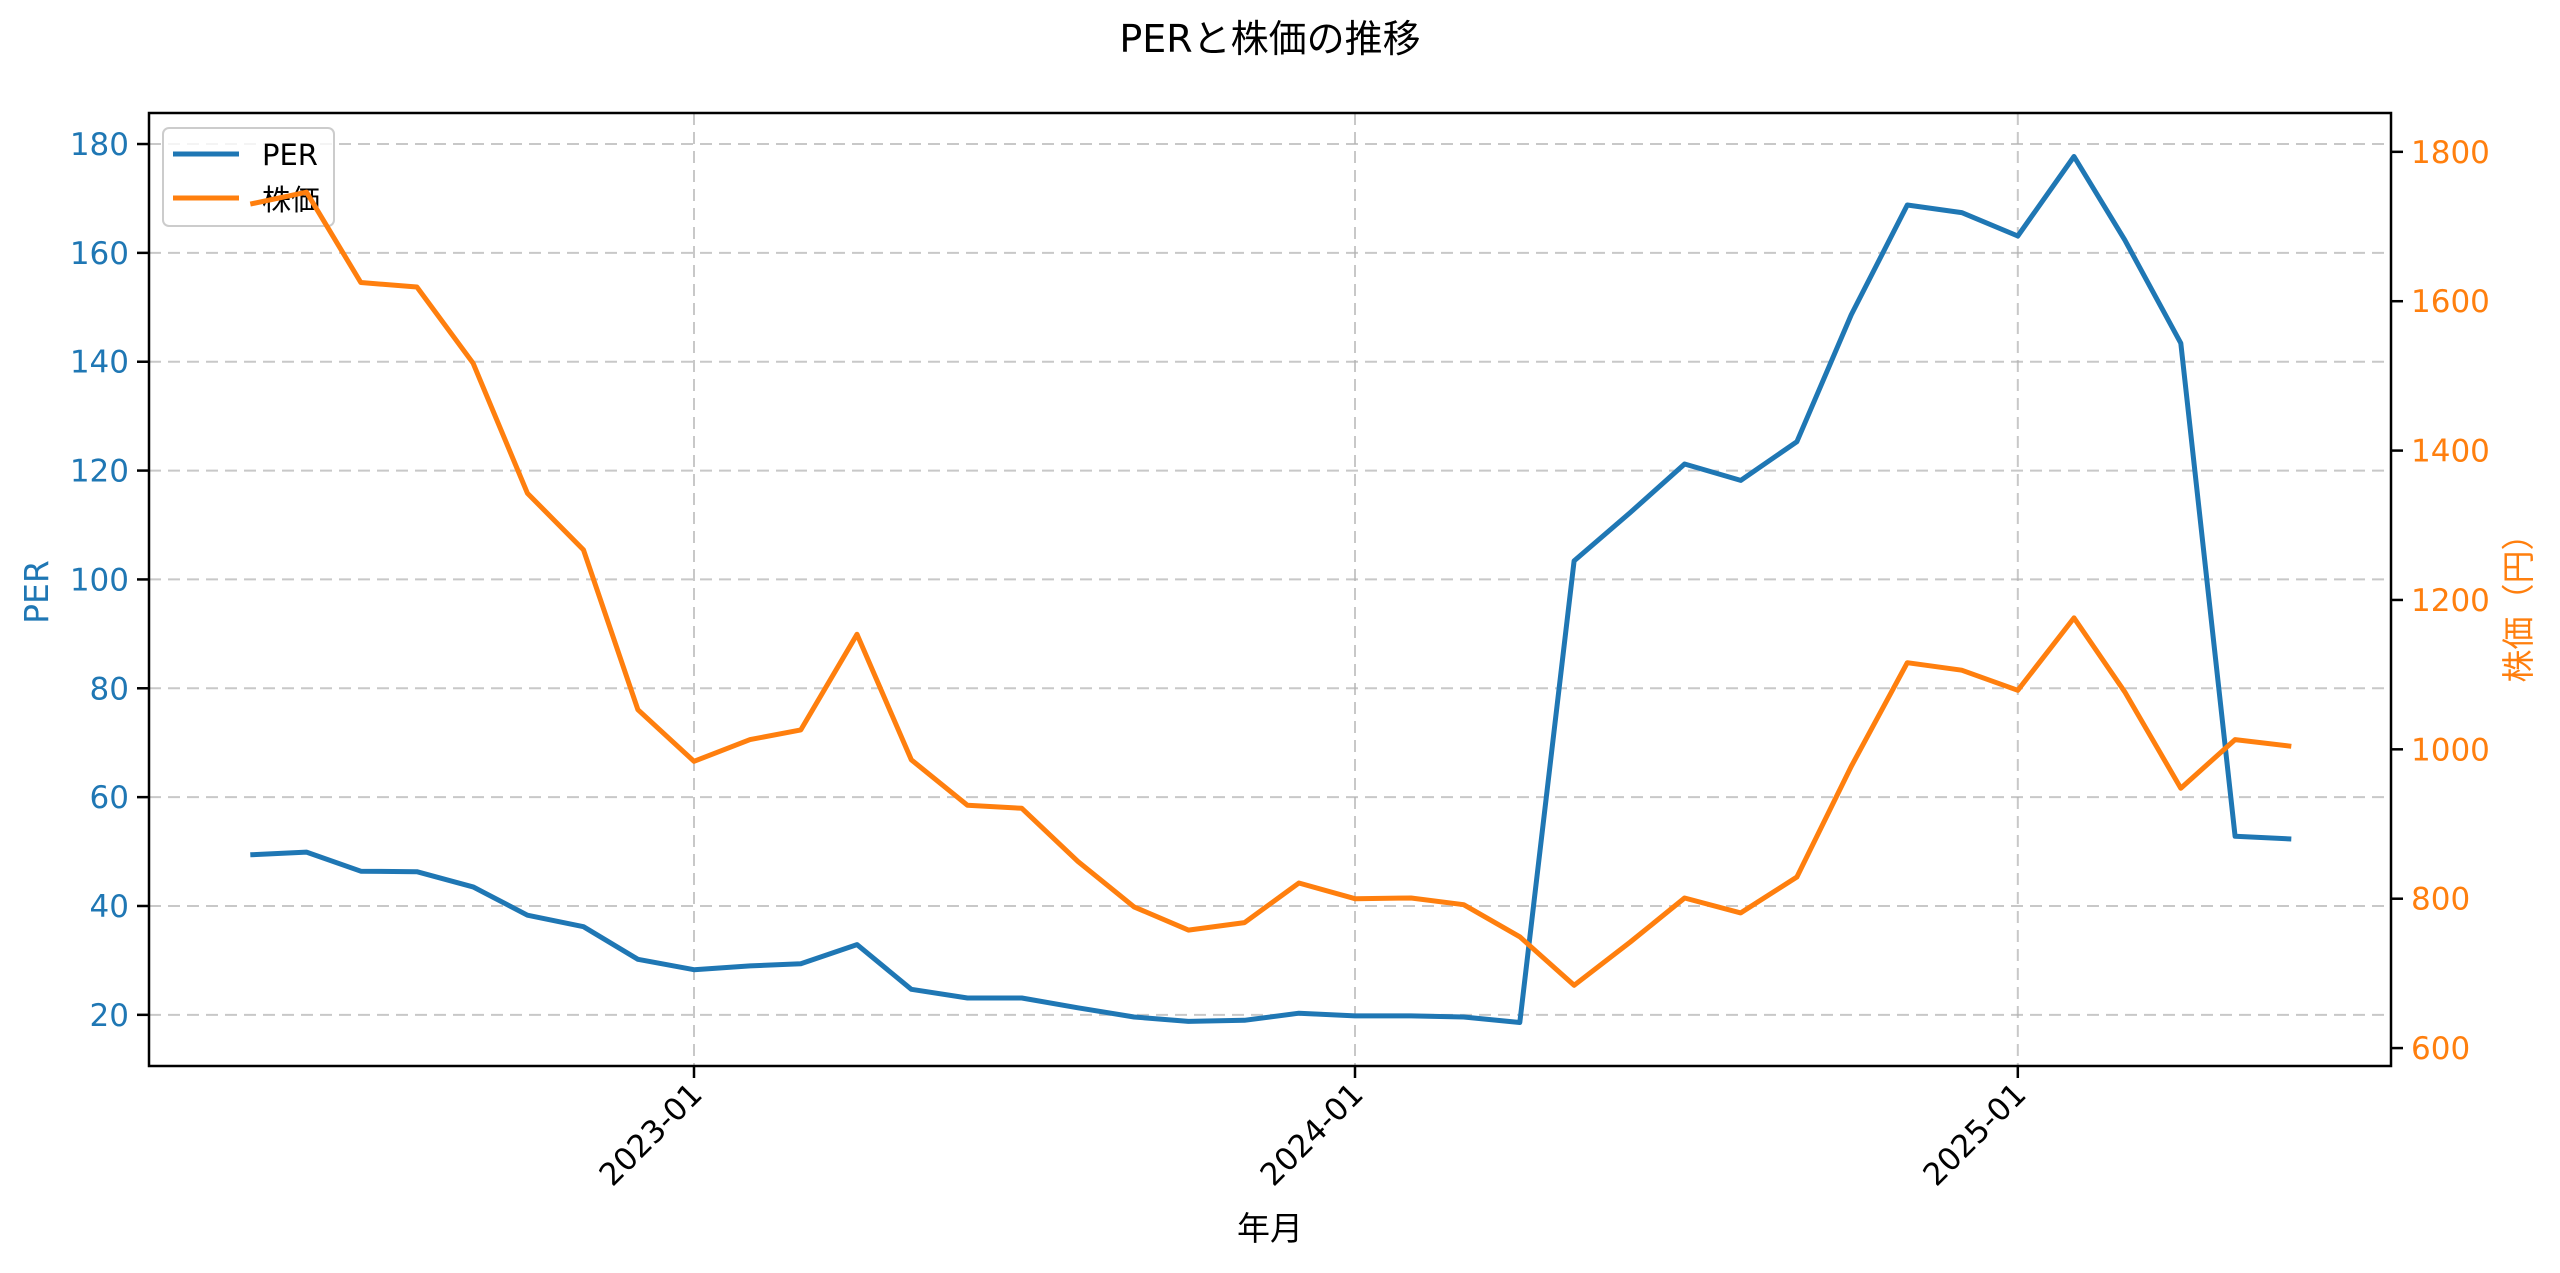  I want to click on x-axis-label: 年月, so click(1270, 1228).